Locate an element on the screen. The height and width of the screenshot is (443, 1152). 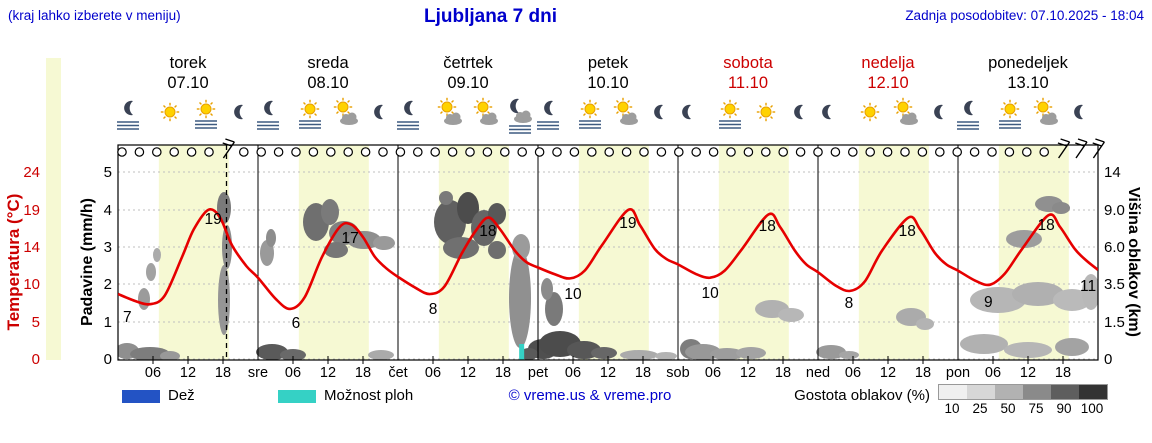
cloud-height-tick: 14 is located at coordinates (1112, 172).